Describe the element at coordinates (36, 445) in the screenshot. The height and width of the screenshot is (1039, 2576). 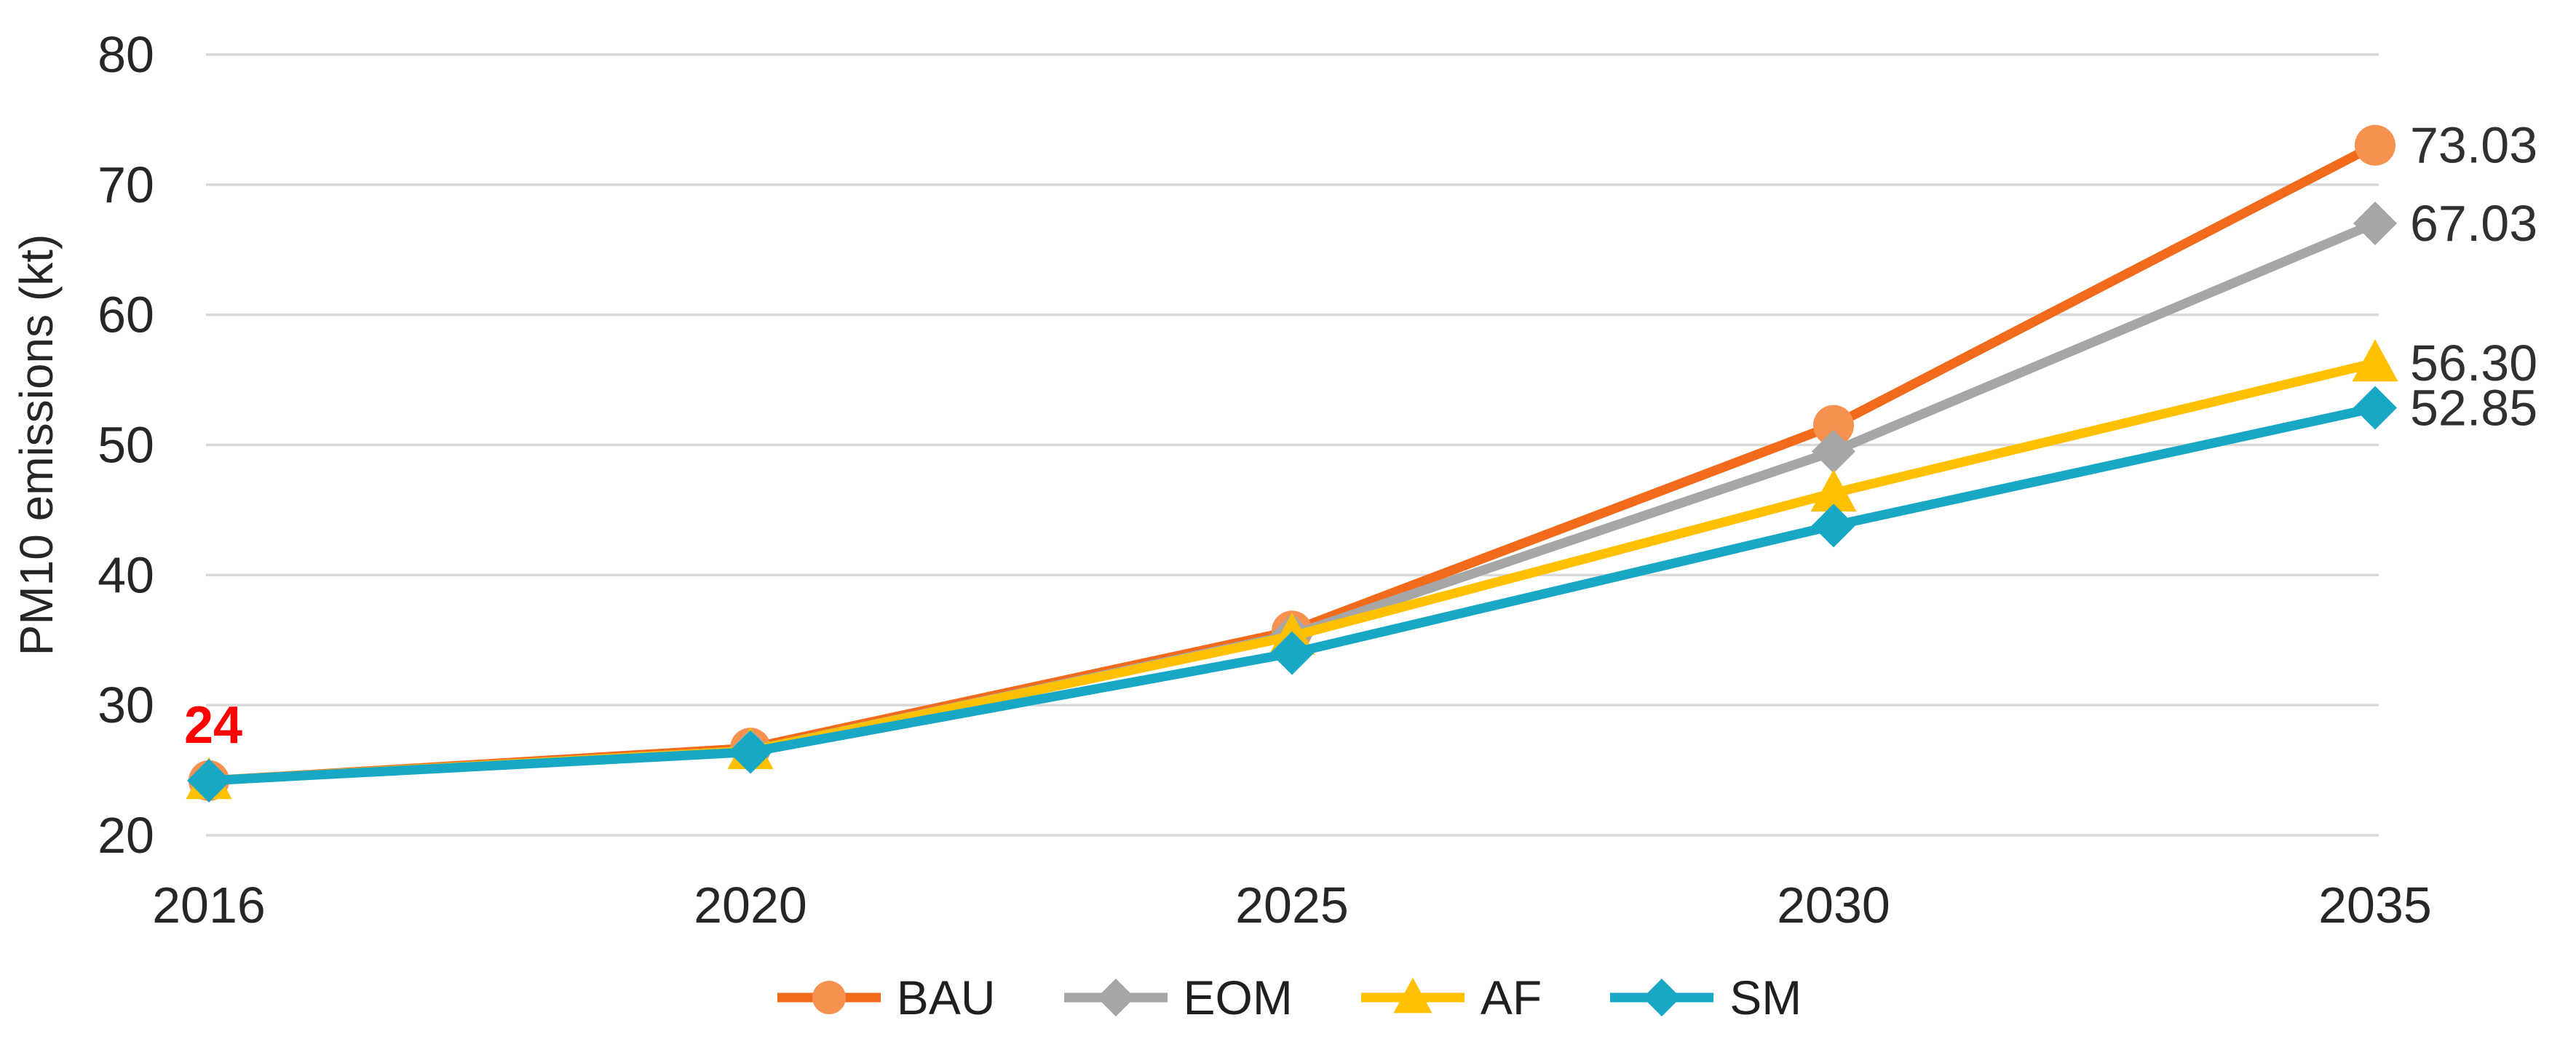
I see `y-axis-title: PM10 emissions (kt)` at that location.